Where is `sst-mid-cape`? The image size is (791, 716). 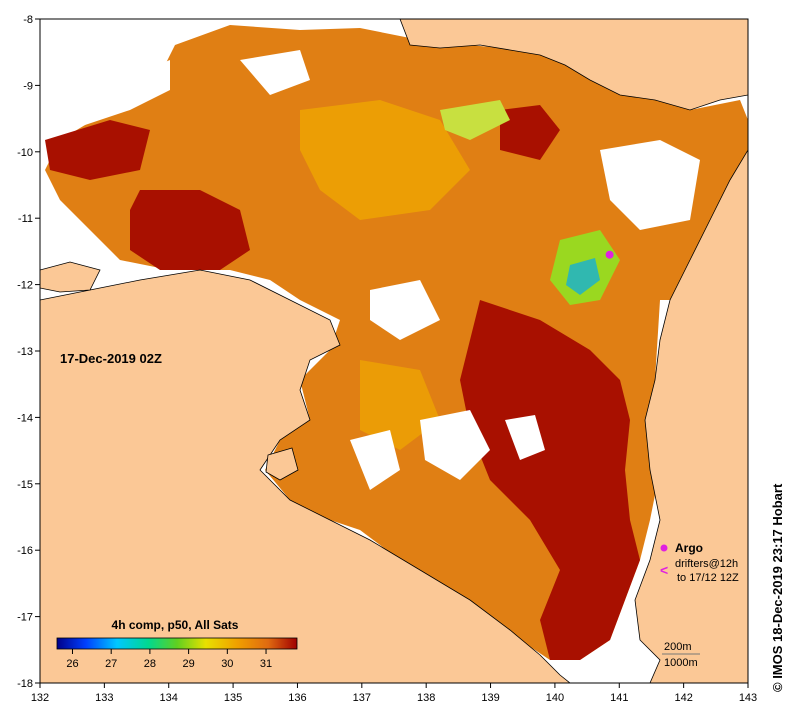
sst-mid-cape is located at coordinates (400, 405).